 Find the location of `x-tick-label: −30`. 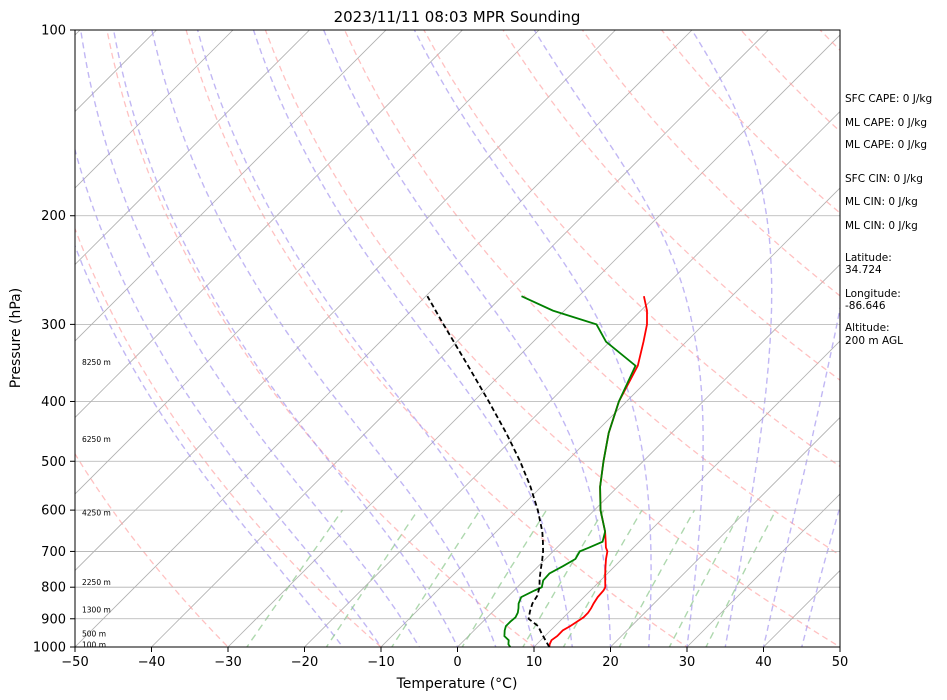

x-tick-label: −30 is located at coordinates (227, 662).